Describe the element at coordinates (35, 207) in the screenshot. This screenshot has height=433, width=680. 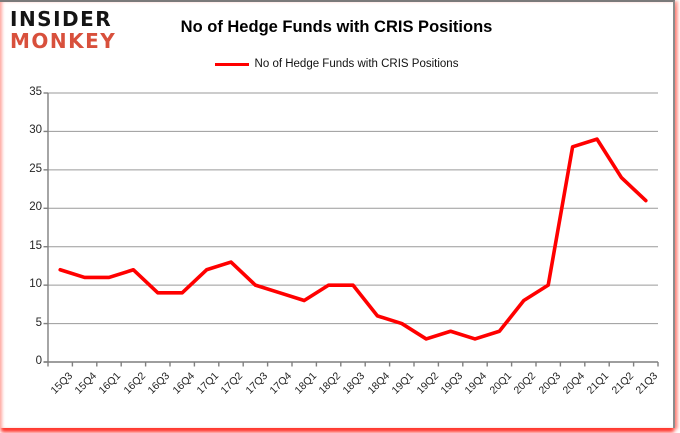
I see `y-axis-label: 20` at that location.